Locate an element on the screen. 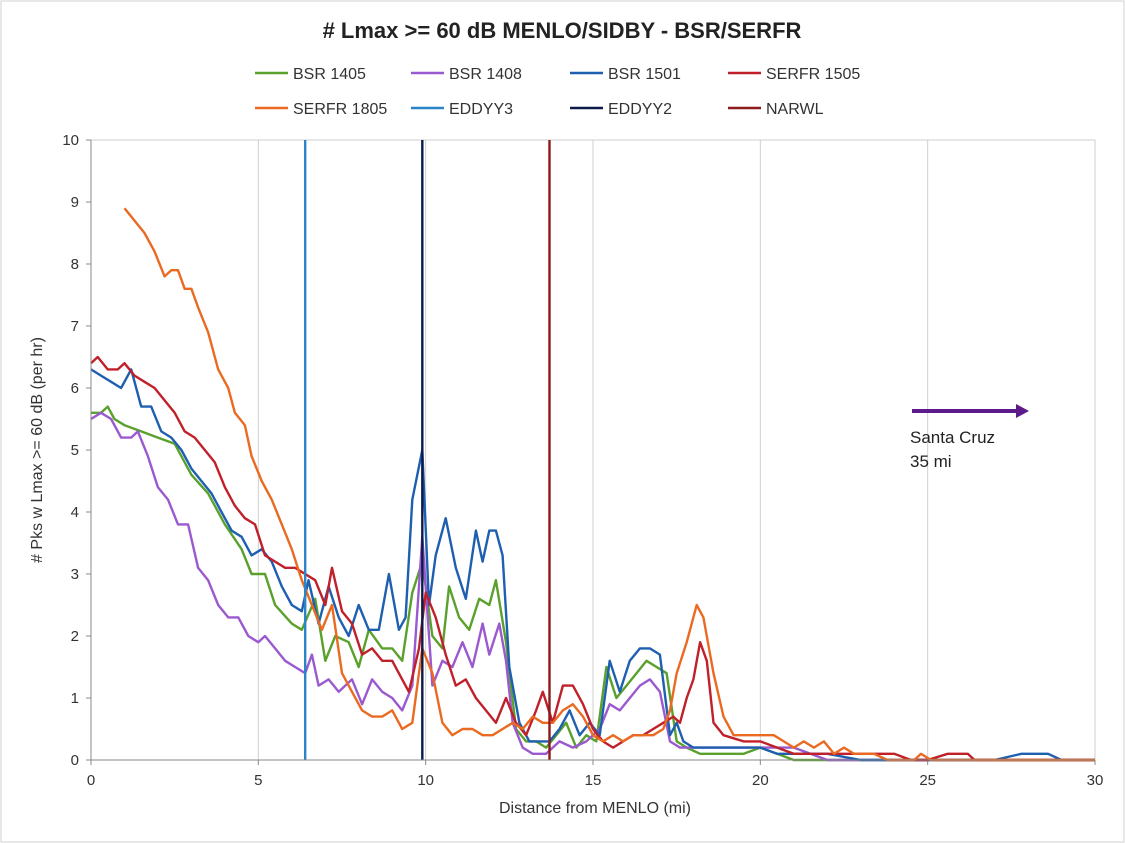  arrow-right-icon is located at coordinates (1022, 411).